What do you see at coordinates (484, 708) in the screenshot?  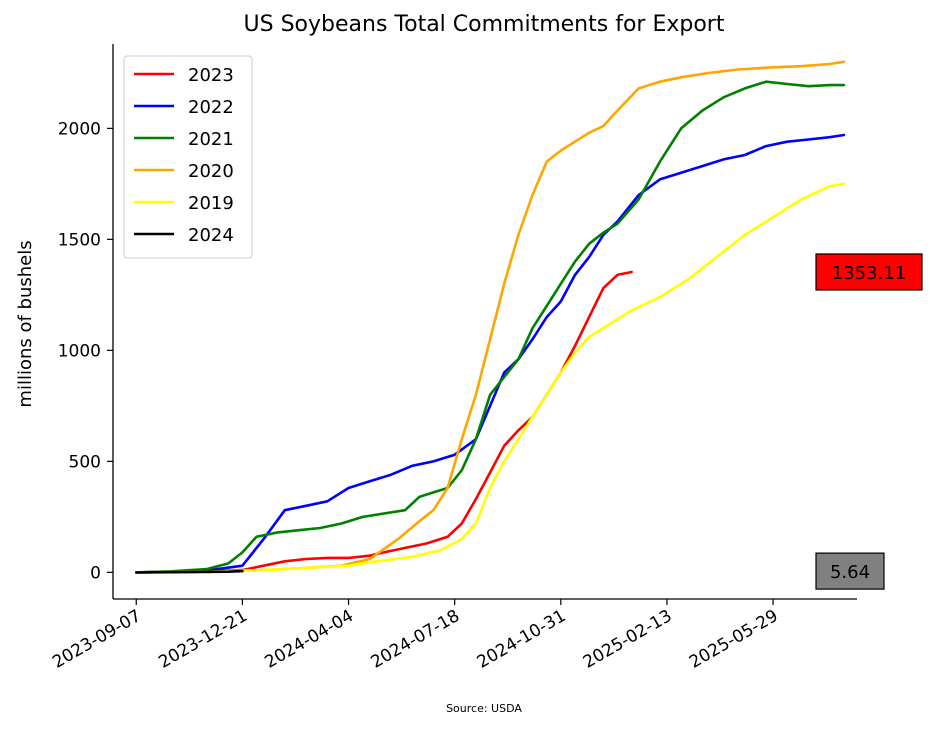 I see `source-note: Source: USDA` at bounding box center [484, 708].